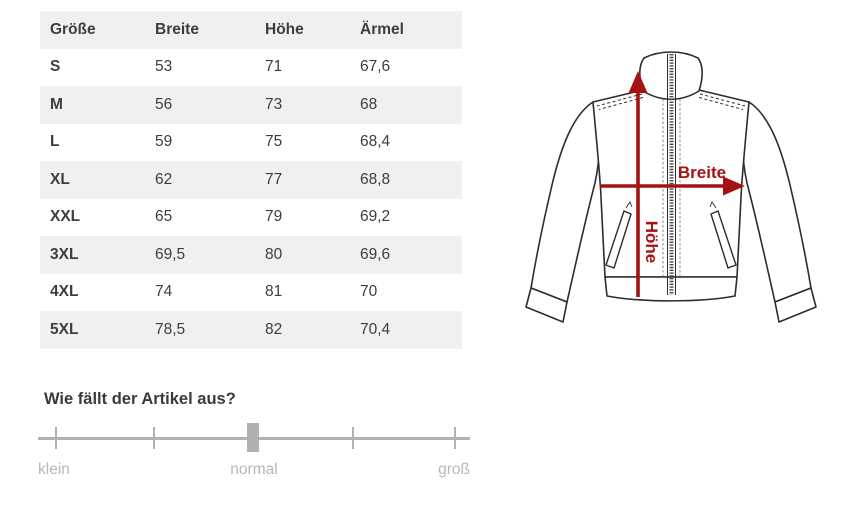 This screenshot has width=853, height=511. What do you see at coordinates (454, 469) in the screenshot?
I see `slider-label-gross: groß` at bounding box center [454, 469].